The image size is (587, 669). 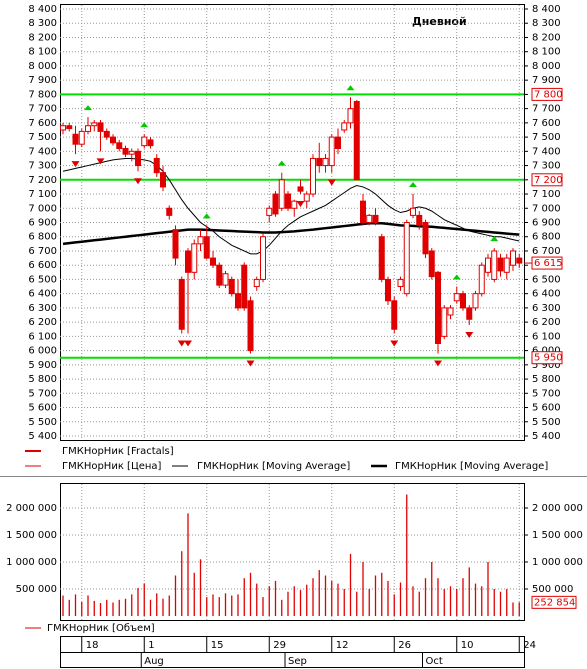 What do you see at coordinates (42, 94) in the screenshot?
I see `y-tick-label: 7 800` at bounding box center [42, 94].